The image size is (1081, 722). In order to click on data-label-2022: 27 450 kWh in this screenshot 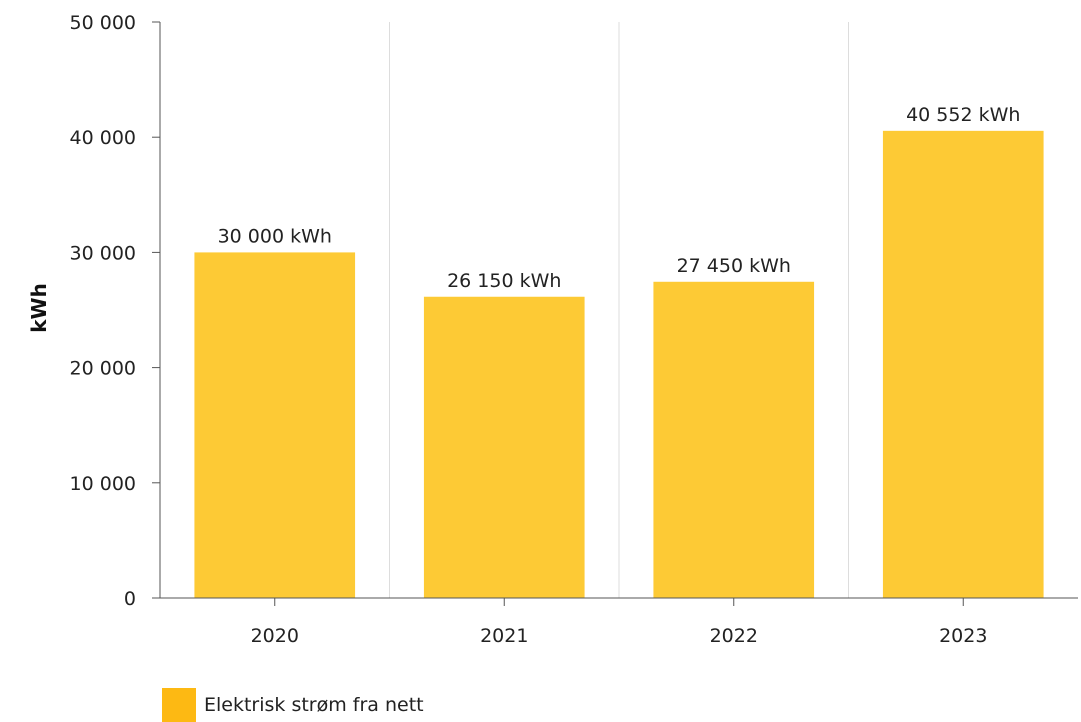, I will do `click(734, 266)`.